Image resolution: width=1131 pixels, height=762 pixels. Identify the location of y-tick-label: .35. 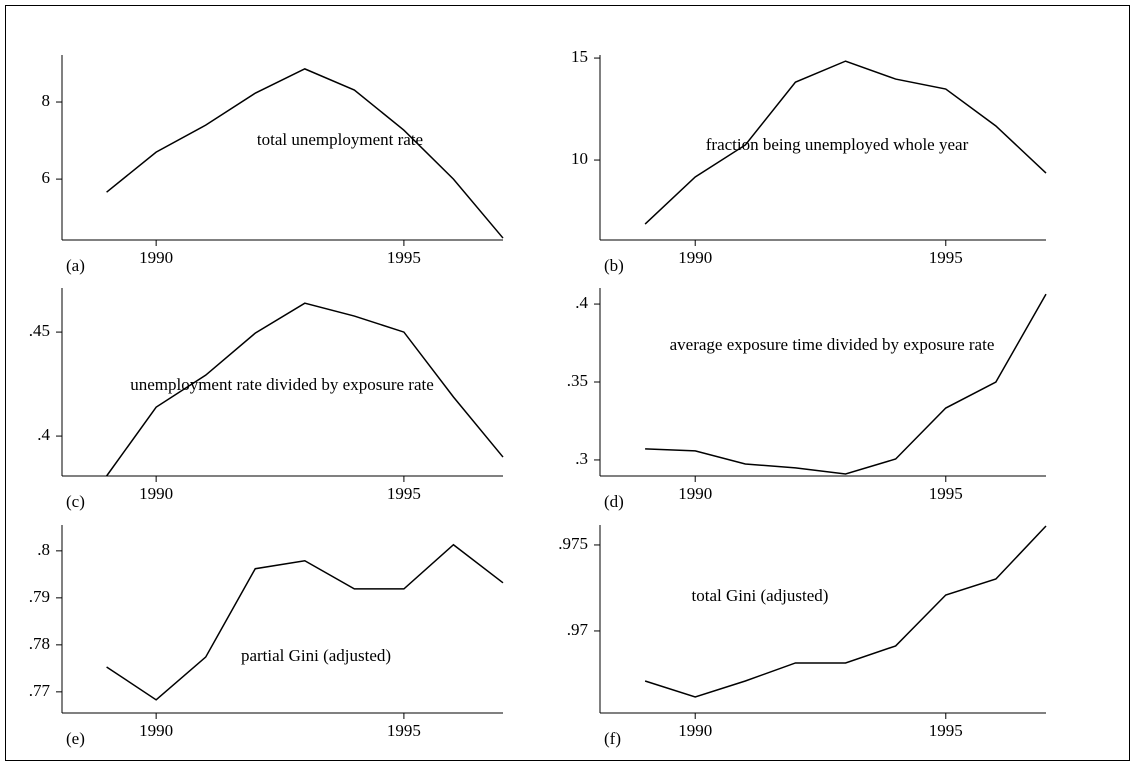
(577, 380).